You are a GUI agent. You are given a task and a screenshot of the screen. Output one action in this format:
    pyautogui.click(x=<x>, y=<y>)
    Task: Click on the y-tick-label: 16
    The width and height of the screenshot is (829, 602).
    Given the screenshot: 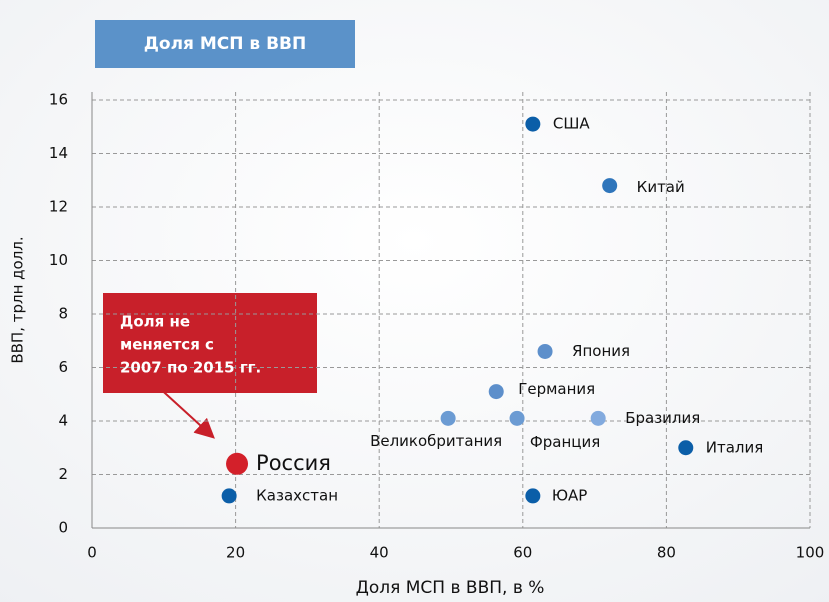 What is the action you would take?
    pyautogui.click(x=58, y=100)
    